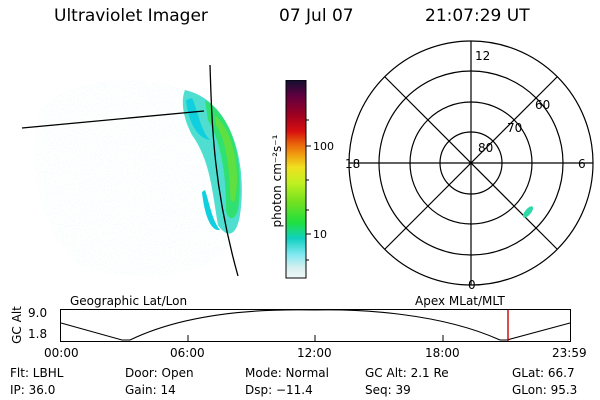 The width and height of the screenshot is (600, 400). What do you see at coordinates (460, 301) in the screenshot?
I see `timeline-right-title: Apex MLat/MLT` at bounding box center [460, 301].